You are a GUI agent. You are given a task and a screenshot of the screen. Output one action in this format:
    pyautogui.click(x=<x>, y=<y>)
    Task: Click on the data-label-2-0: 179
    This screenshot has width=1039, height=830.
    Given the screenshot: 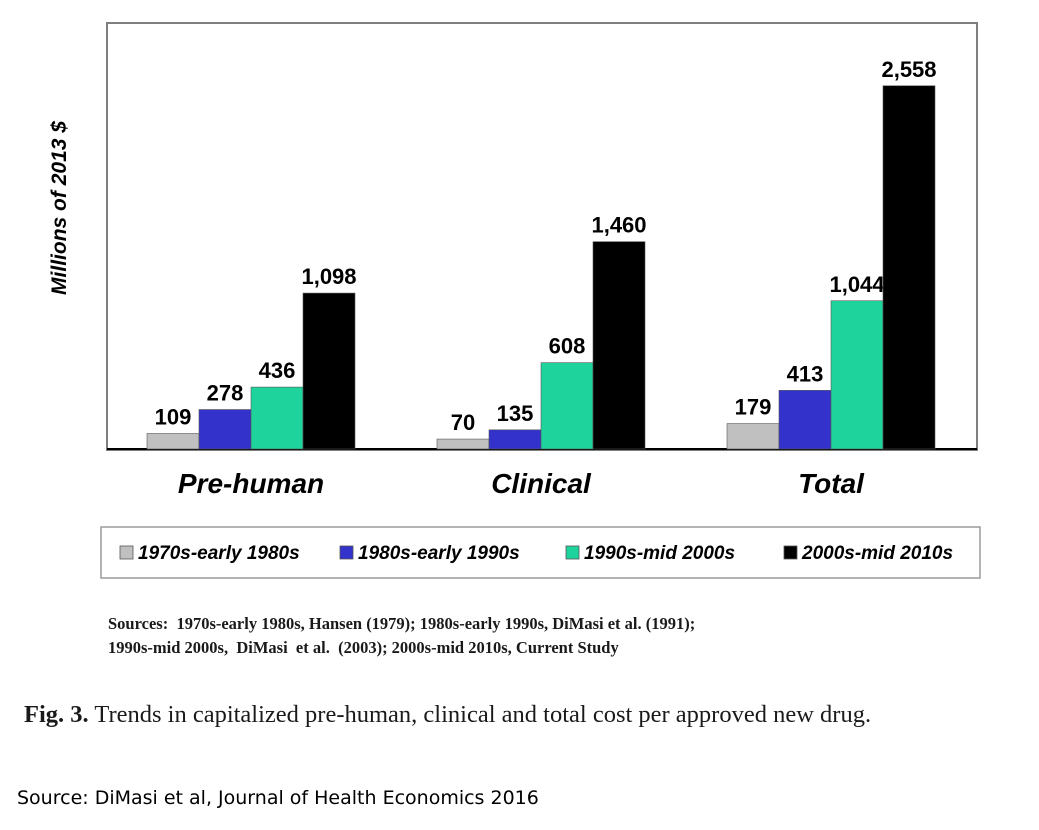 What is the action you would take?
    pyautogui.click(x=753, y=407)
    